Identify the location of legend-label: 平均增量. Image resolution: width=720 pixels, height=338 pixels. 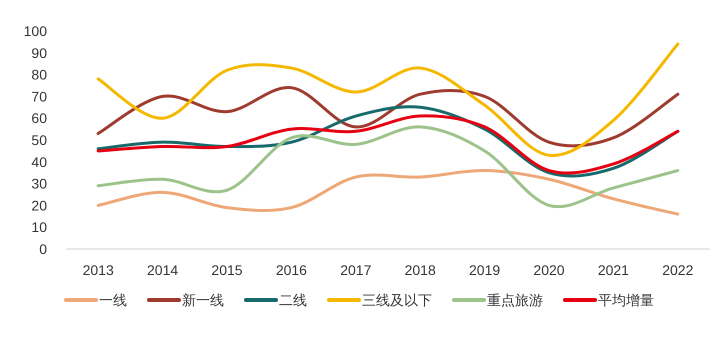
(626, 300).